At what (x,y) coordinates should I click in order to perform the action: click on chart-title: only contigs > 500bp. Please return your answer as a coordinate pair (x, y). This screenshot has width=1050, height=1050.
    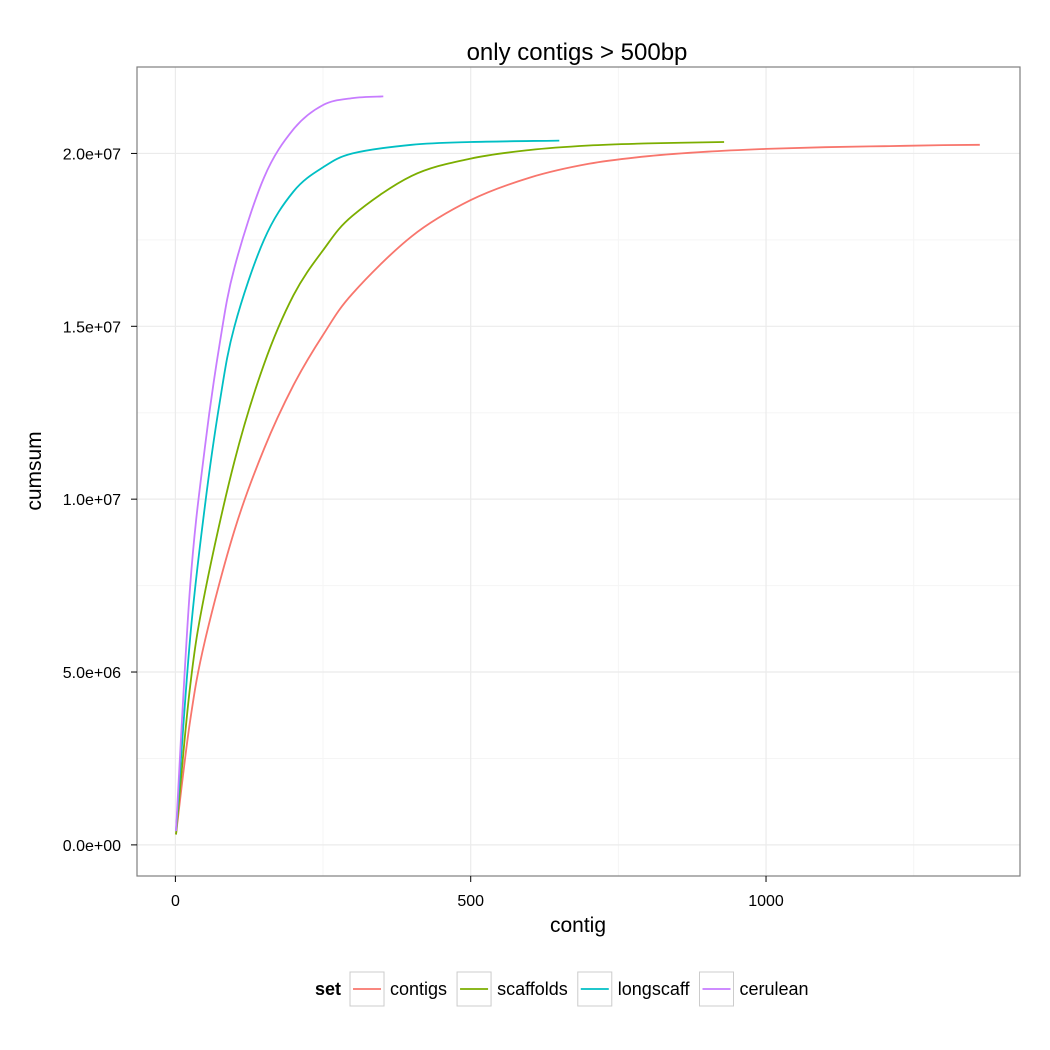
    Looking at the image, I should click on (577, 52).